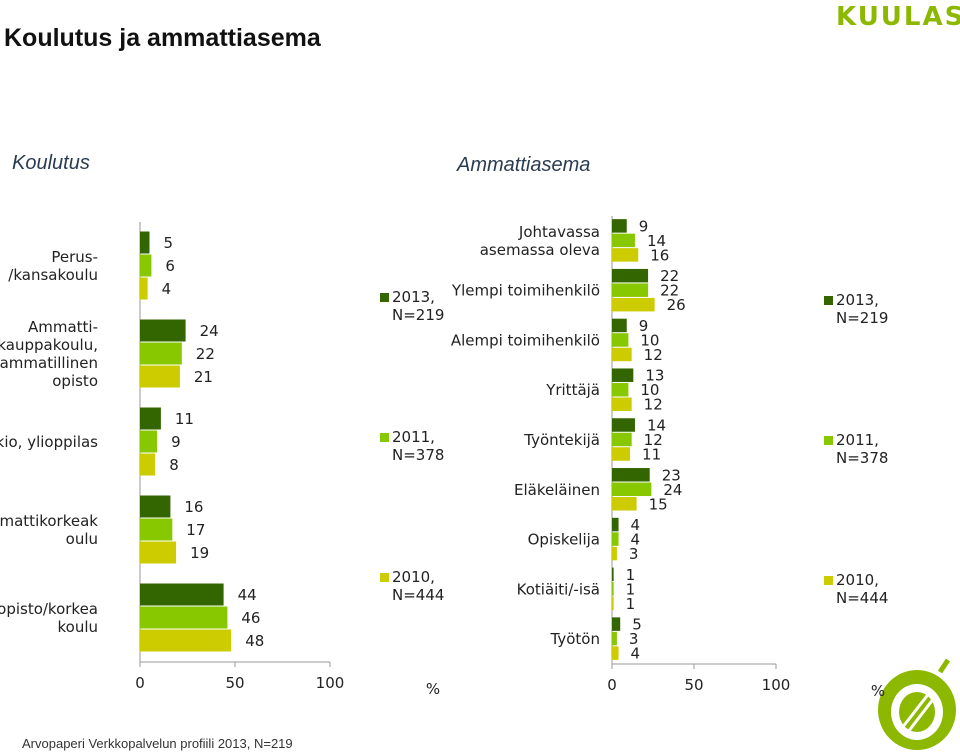 Image resolution: width=960 pixels, height=755 pixels. I want to click on data-label-2010: 4, so click(167, 289).